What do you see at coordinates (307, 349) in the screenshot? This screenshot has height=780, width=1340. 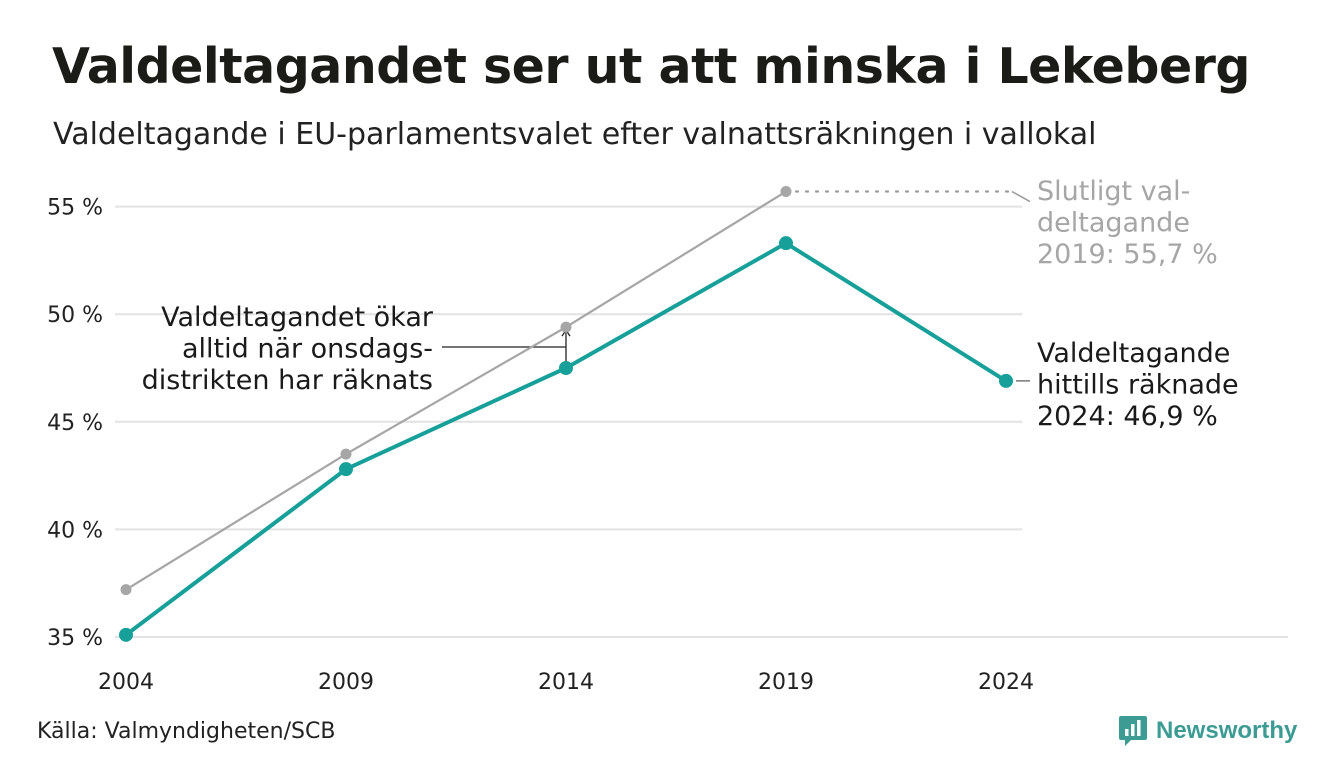 I see `annotation-note-line: alltid när onsdags-` at bounding box center [307, 349].